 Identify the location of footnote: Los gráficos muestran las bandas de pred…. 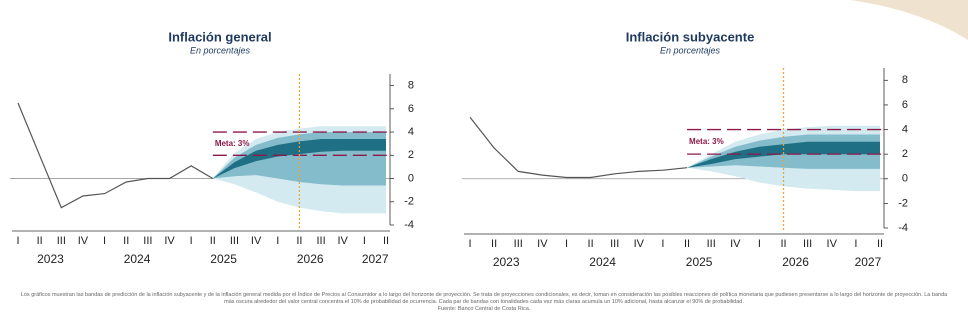
(484, 298).